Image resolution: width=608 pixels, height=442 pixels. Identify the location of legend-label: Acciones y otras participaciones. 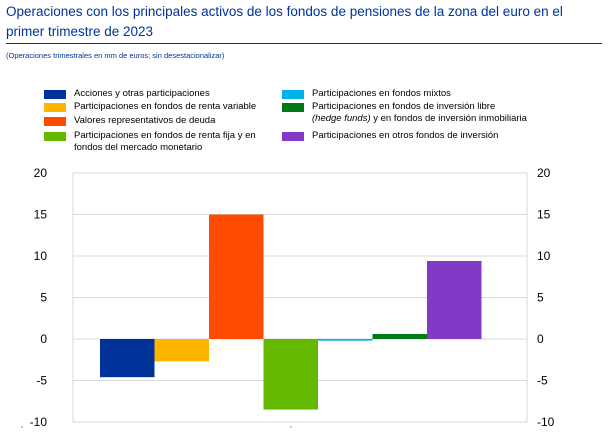
(142, 93).